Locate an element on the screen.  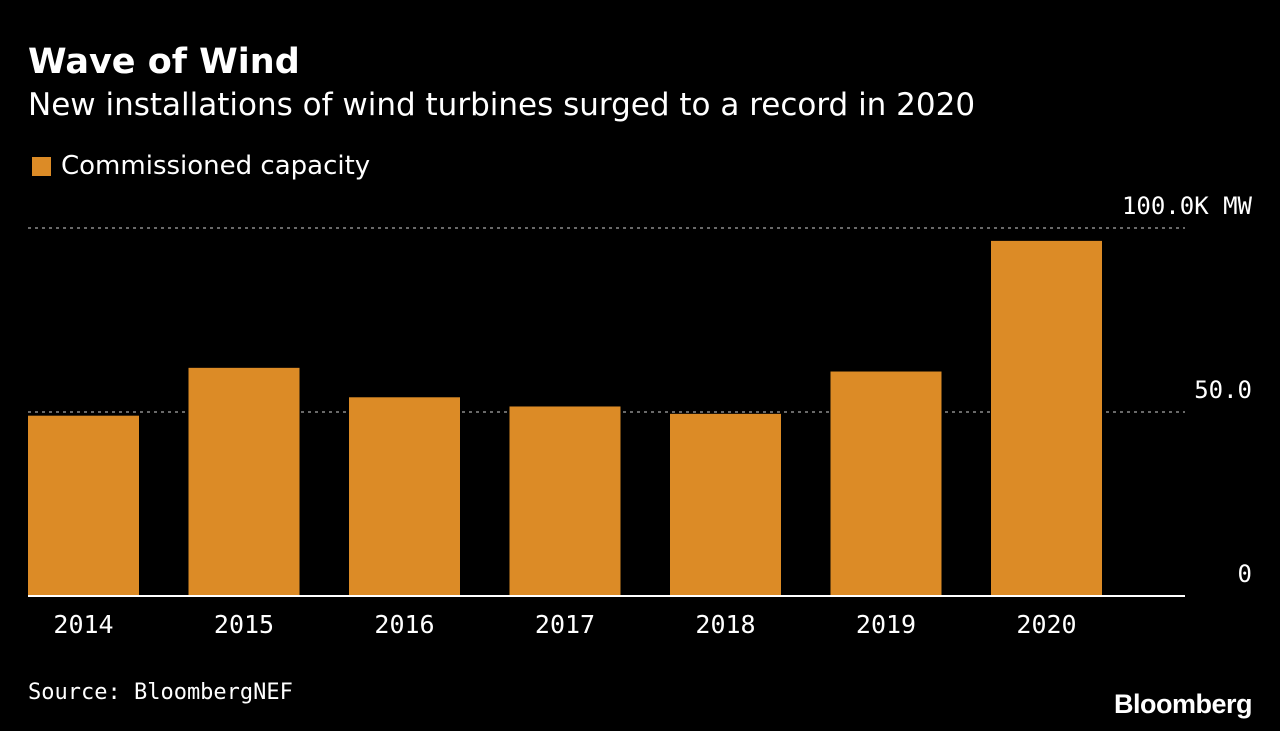
y-tick-label: 0 is located at coordinates (1245, 574).